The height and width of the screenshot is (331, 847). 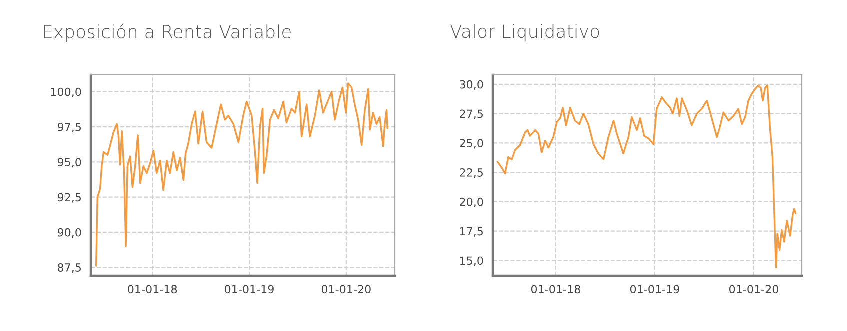 What do you see at coordinates (471, 173) in the screenshot?
I see `y-tick-label: 22,5` at bounding box center [471, 173].